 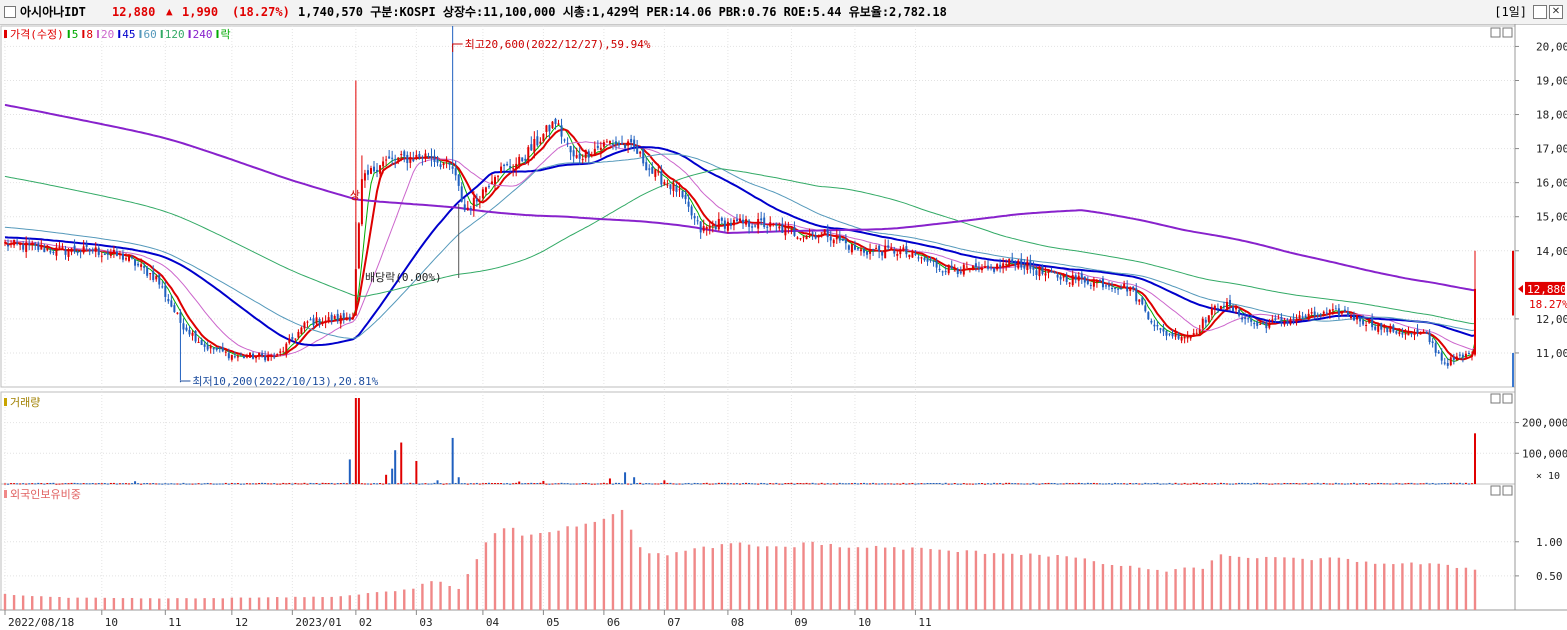 What do you see at coordinates (261, 12) in the screenshot?
I see `change-rate: (18.27%)` at bounding box center [261, 12].